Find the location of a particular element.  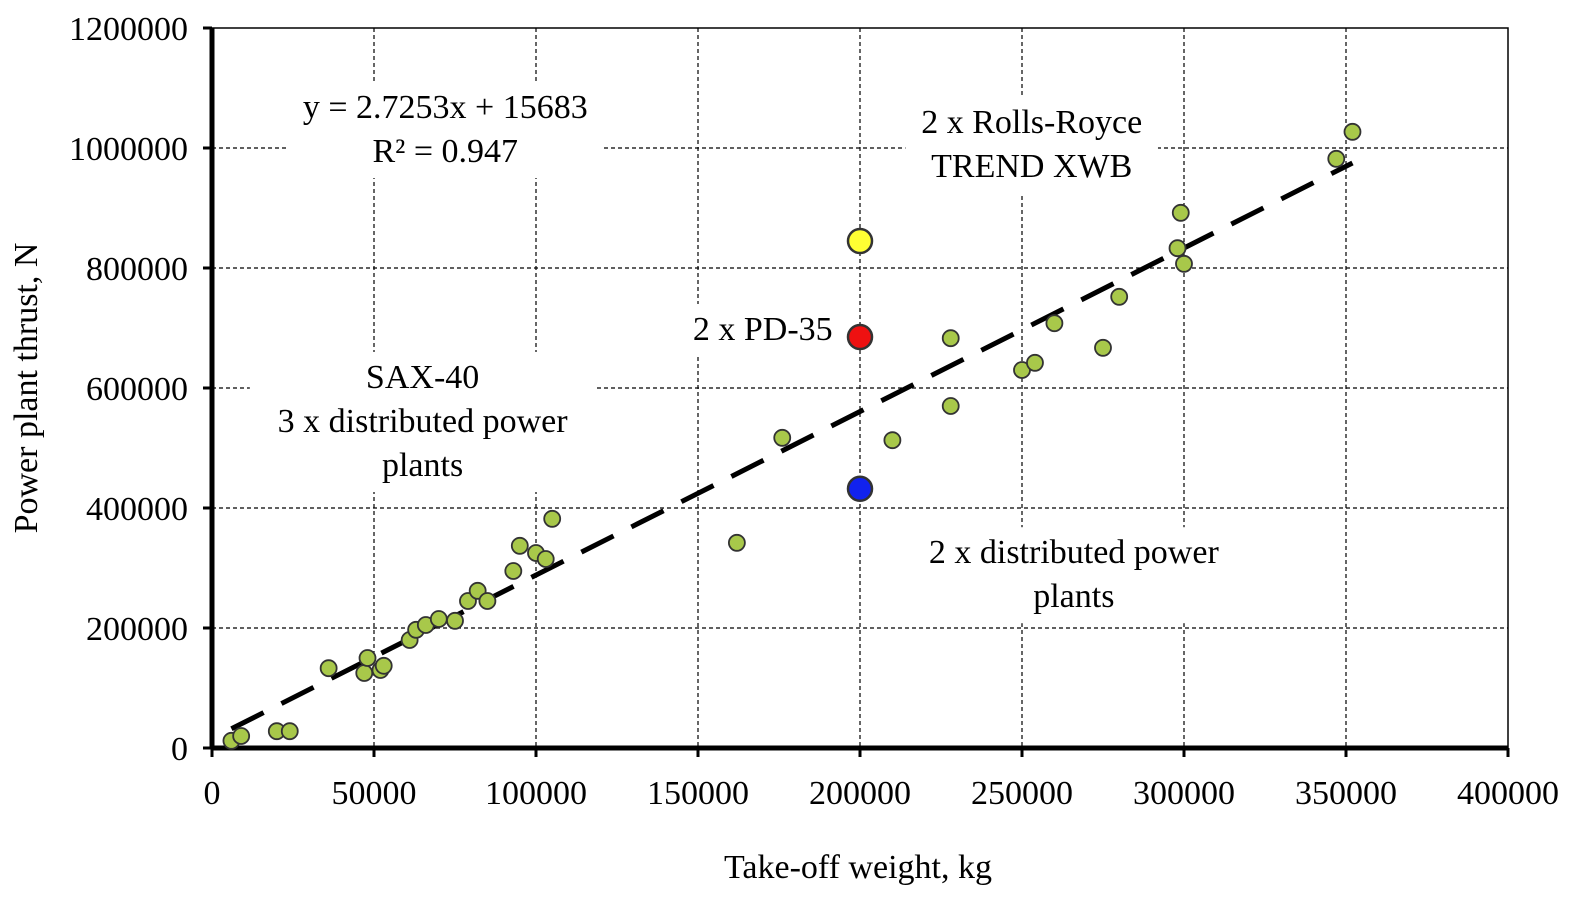

annotation: SAX-40 3 x distributed power plants is located at coordinates (422, 422).